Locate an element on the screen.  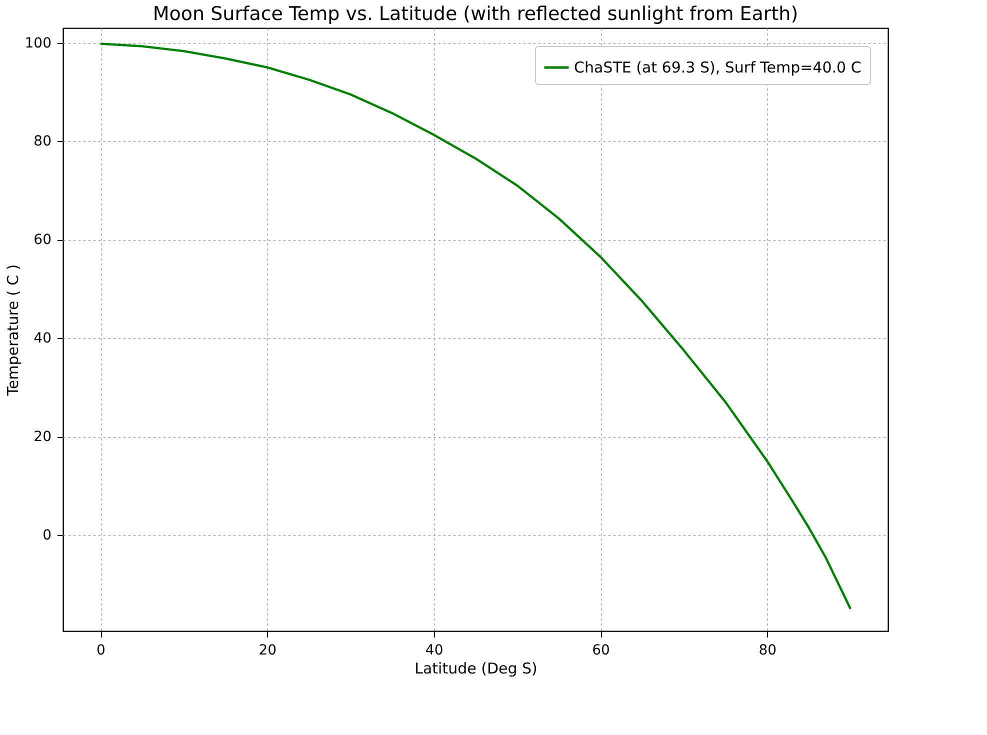
x-tick-label: 80 is located at coordinates (767, 650).